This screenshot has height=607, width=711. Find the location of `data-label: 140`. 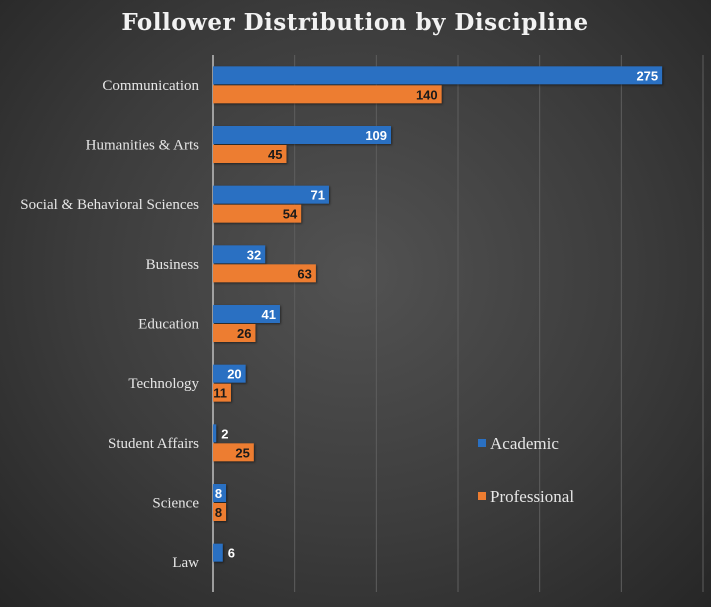

data-label: 140 is located at coordinates (427, 94).